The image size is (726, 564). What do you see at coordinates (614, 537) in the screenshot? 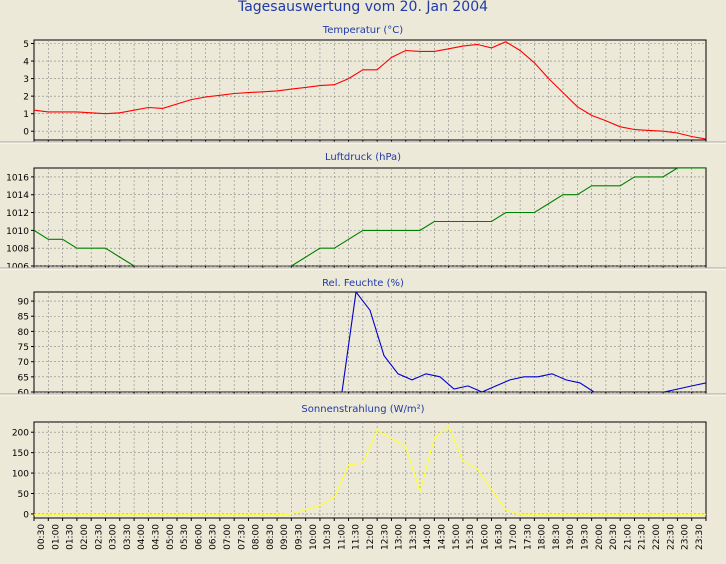
I see `x-tick-label: 20:30` at bounding box center [614, 537].